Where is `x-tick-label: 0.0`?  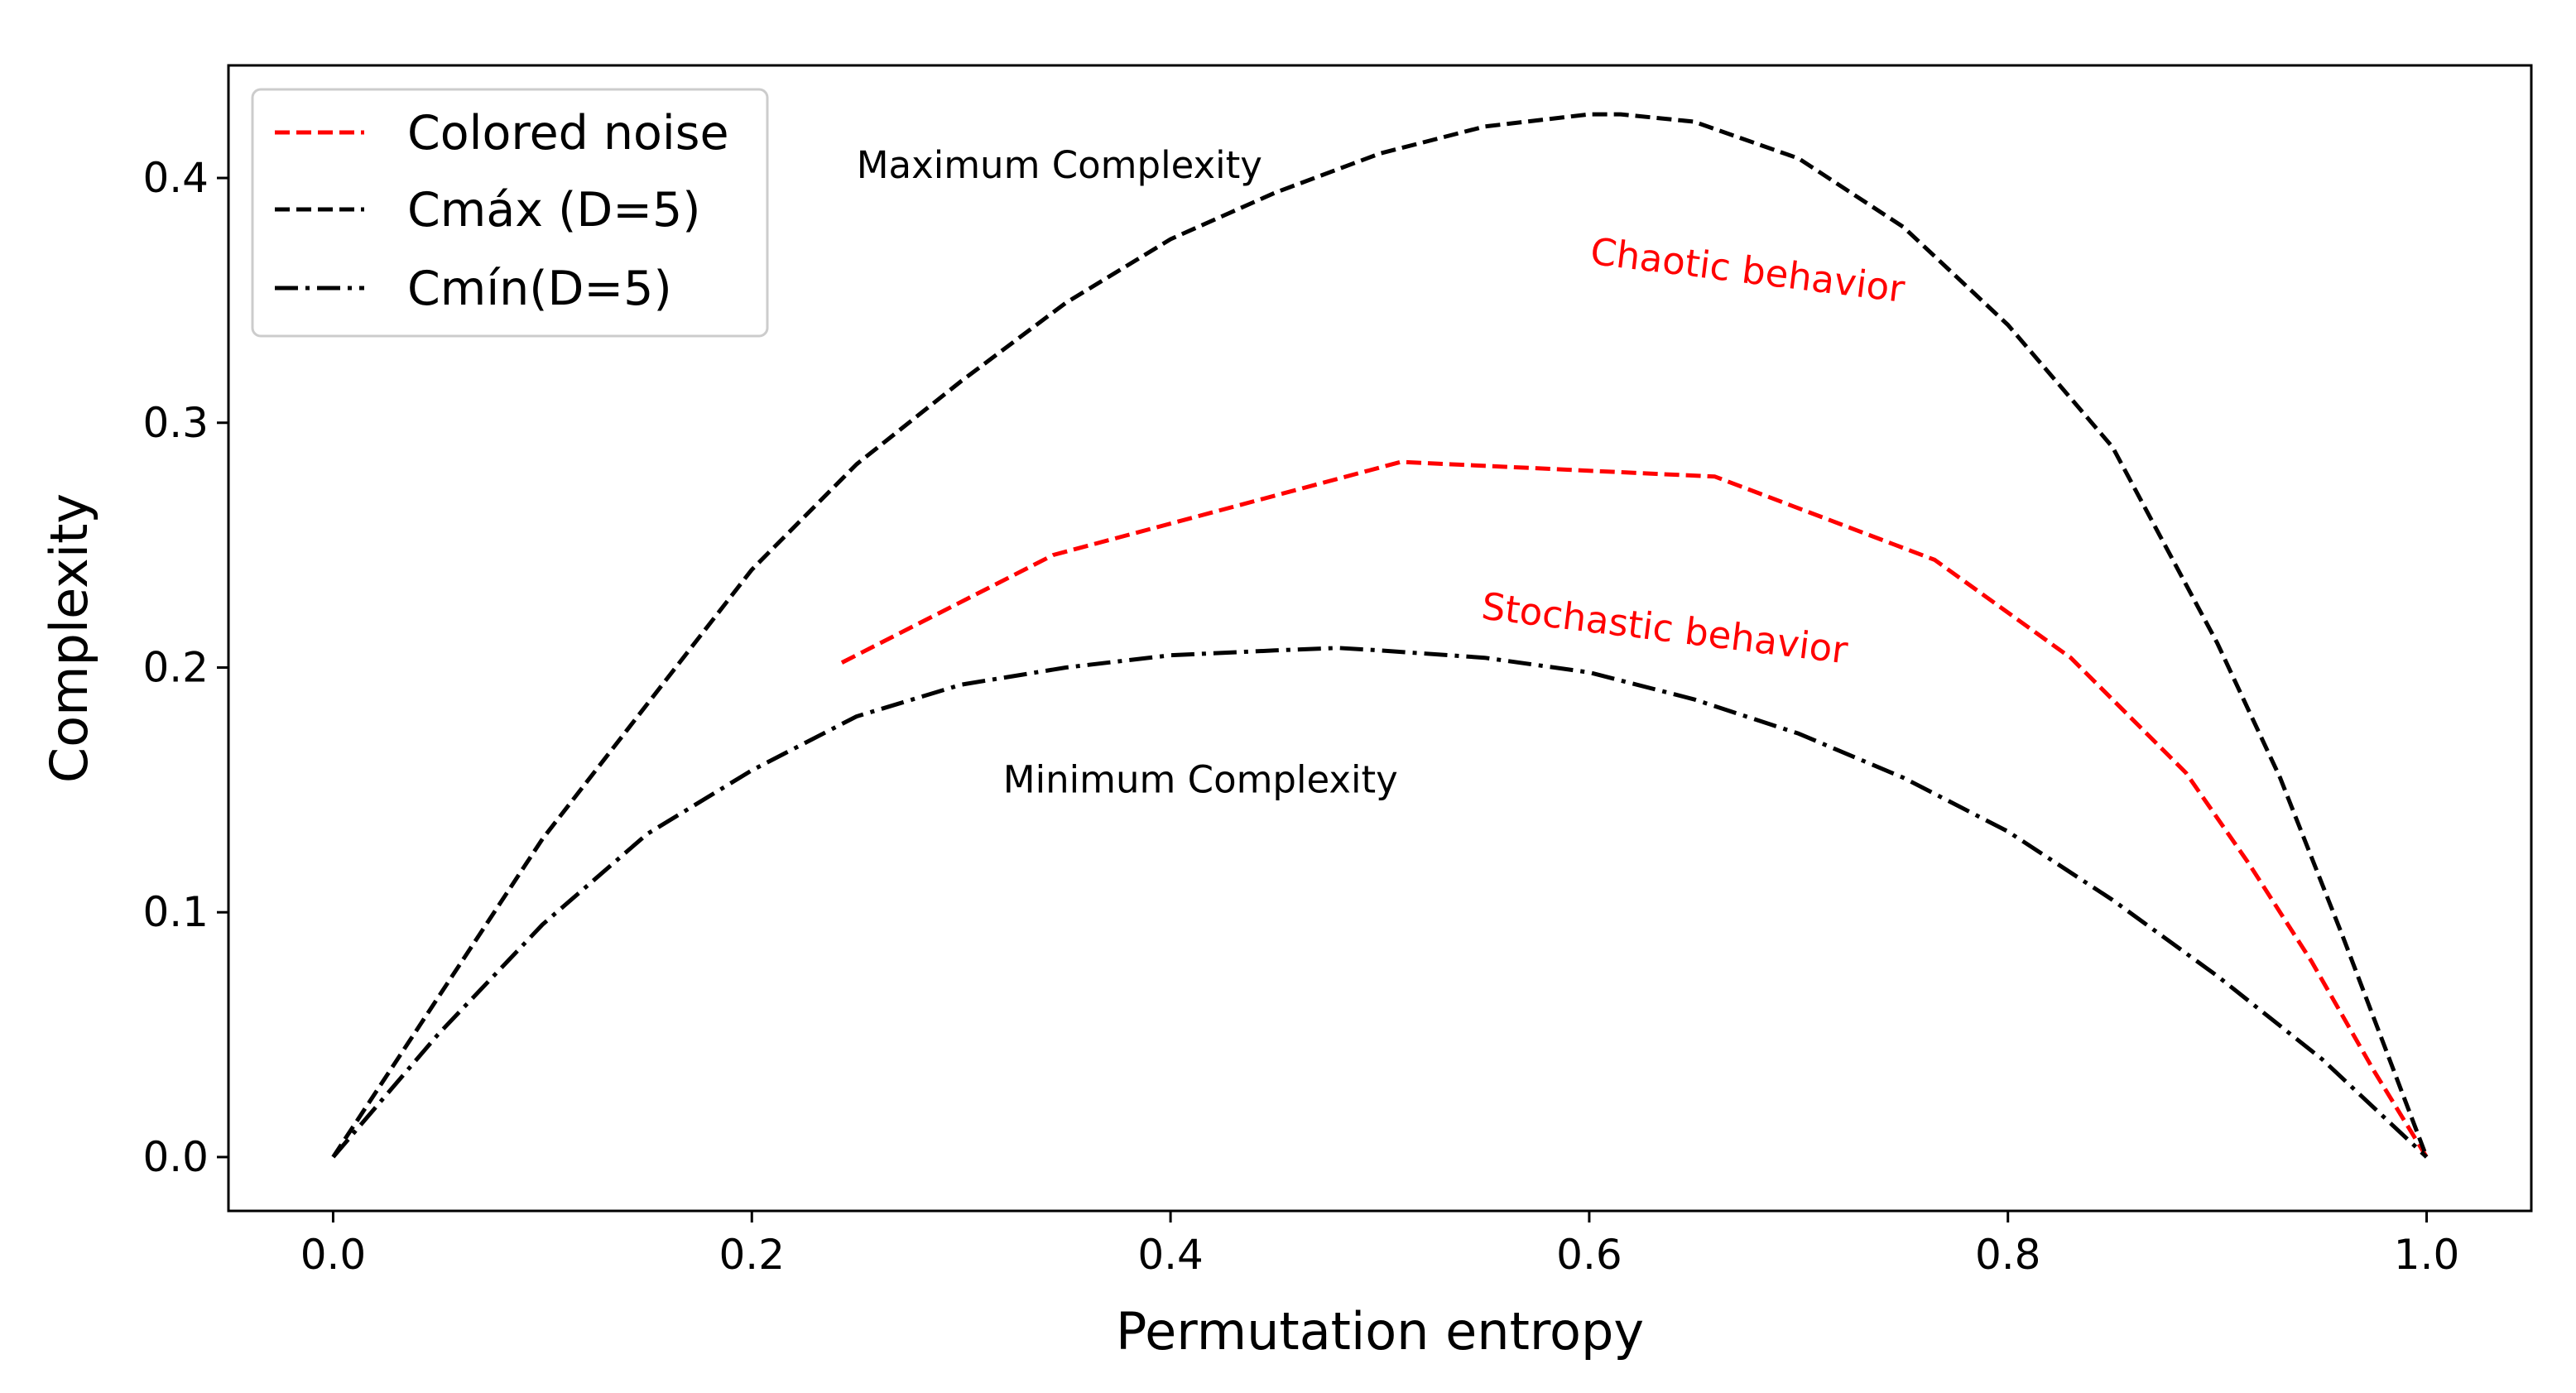
x-tick-label: 0.0 is located at coordinates (333, 1255).